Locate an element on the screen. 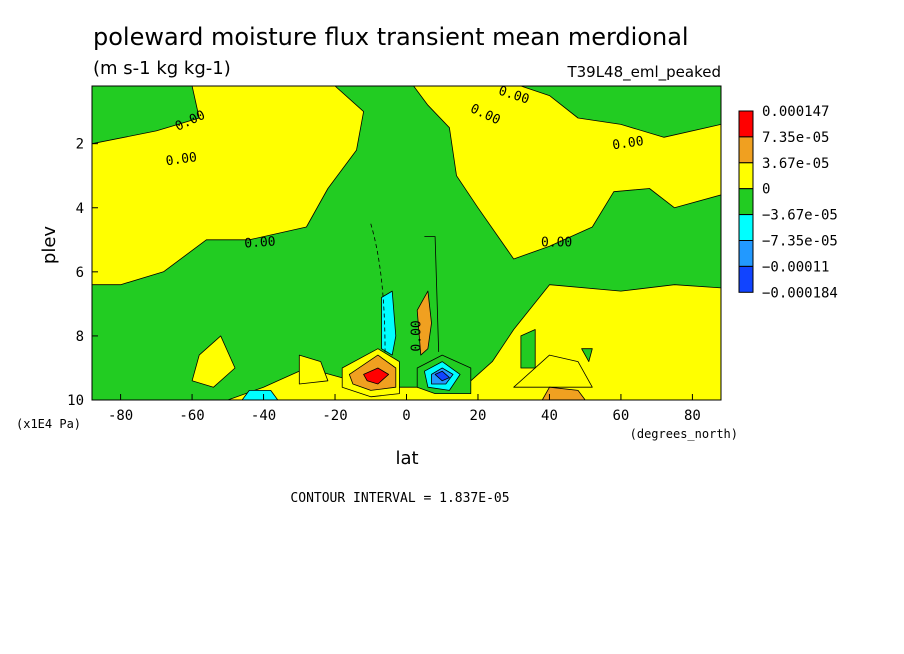  colorbar-label: 7.35e-05 is located at coordinates (795, 138).